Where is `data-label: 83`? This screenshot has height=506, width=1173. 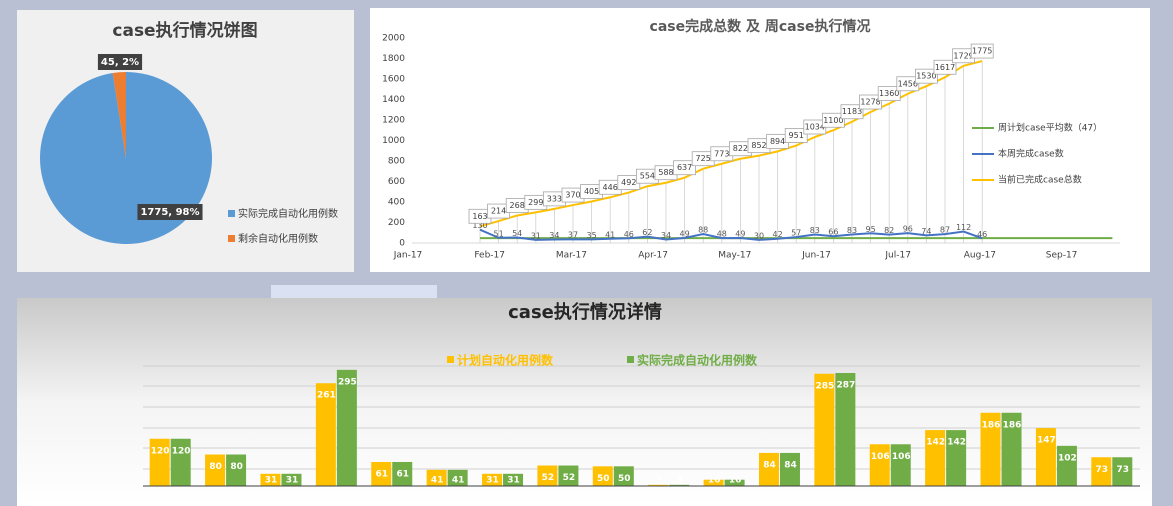
data-label: 83 is located at coordinates (852, 230).